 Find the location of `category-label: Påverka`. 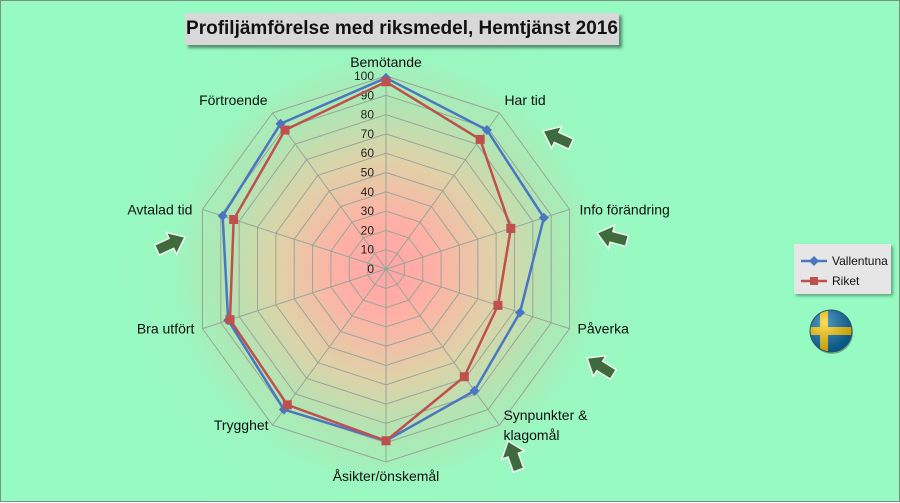

category-label: Påverka is located at coordinates (604, 329).